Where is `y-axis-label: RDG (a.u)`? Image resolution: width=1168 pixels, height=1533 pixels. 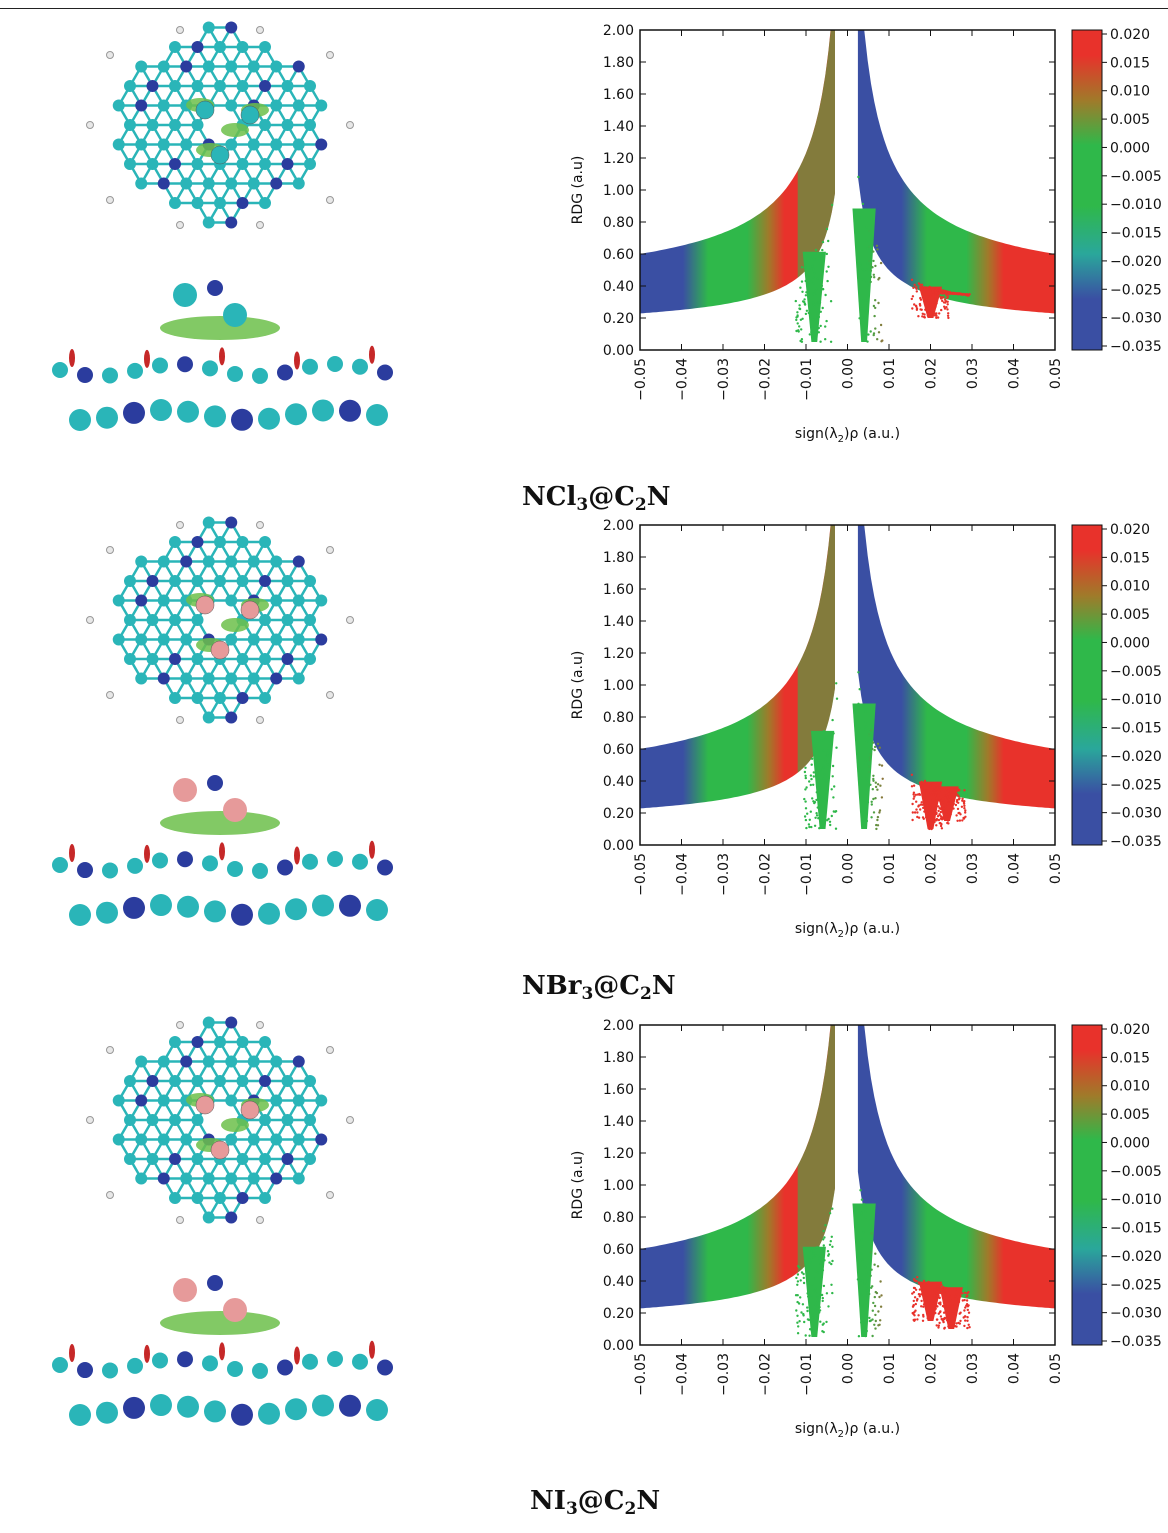 y-axis-label: RDG (a.u) is located at coordinates (578, 190).